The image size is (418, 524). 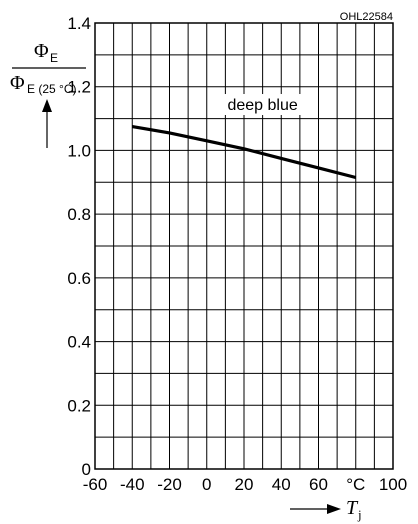 What do you see at coordinates (334, 509) in the screenshot?
I see `x-arrow-head` at bounding box center [334, 509].